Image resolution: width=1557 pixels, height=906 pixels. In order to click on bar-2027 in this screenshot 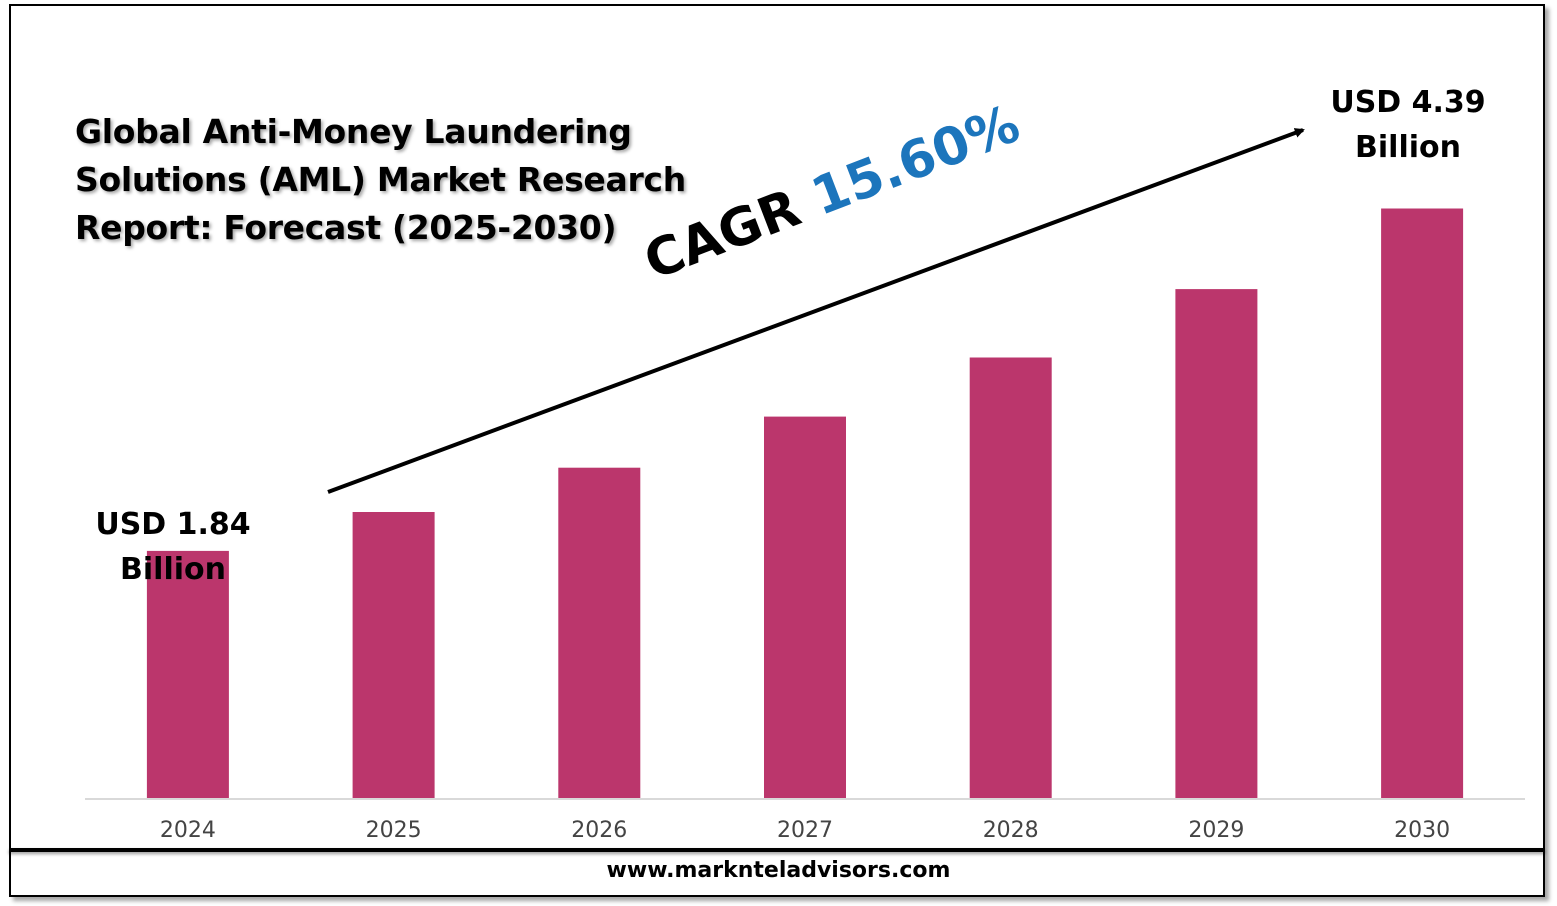, I will do `click(805, 607)`.